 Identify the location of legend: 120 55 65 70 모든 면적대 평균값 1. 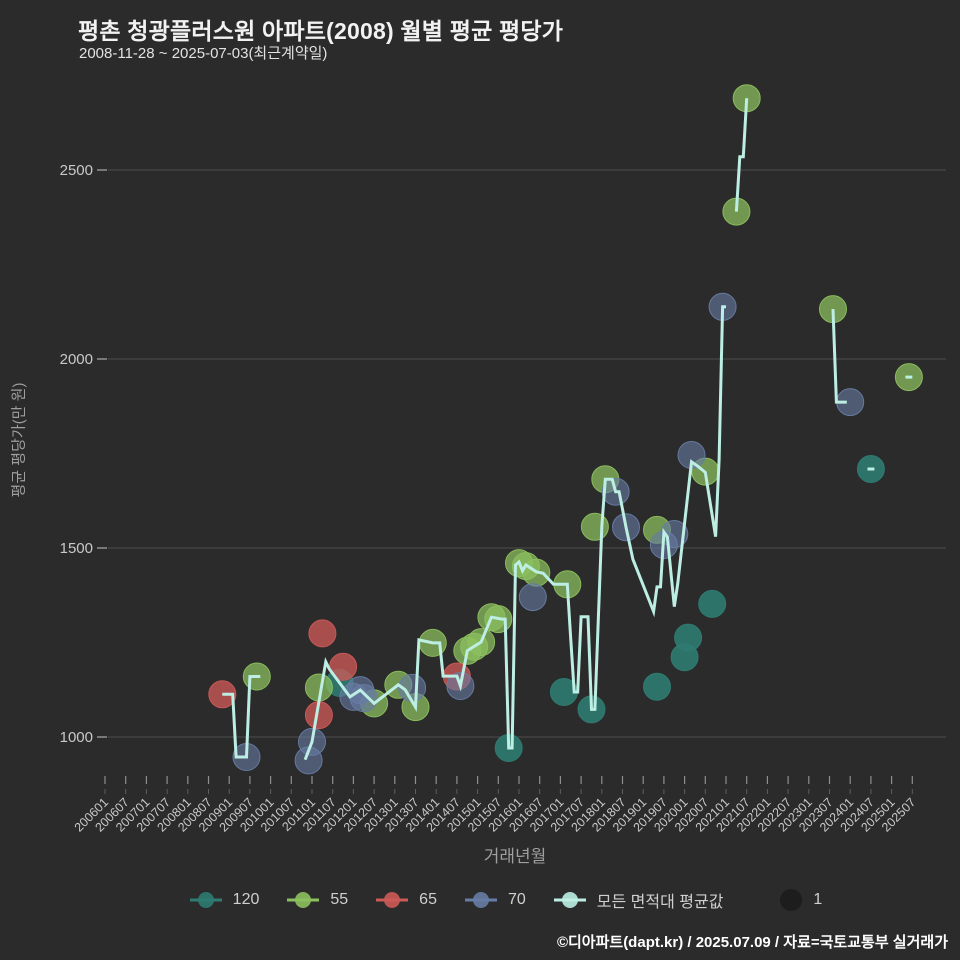
(492, 900).